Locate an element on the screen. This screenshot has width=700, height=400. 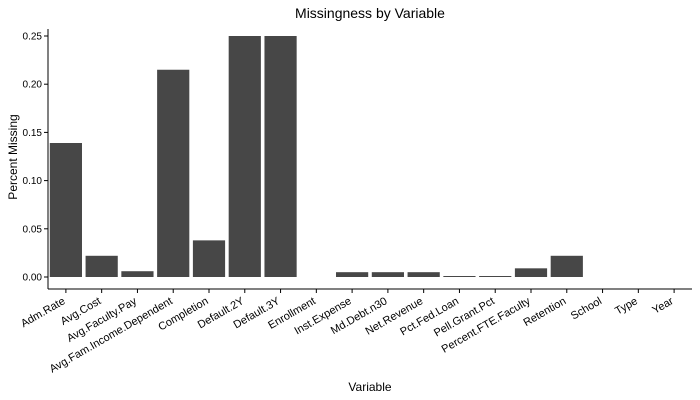
chart-title: Missingness by Variable is located at coordinates (370, 13).